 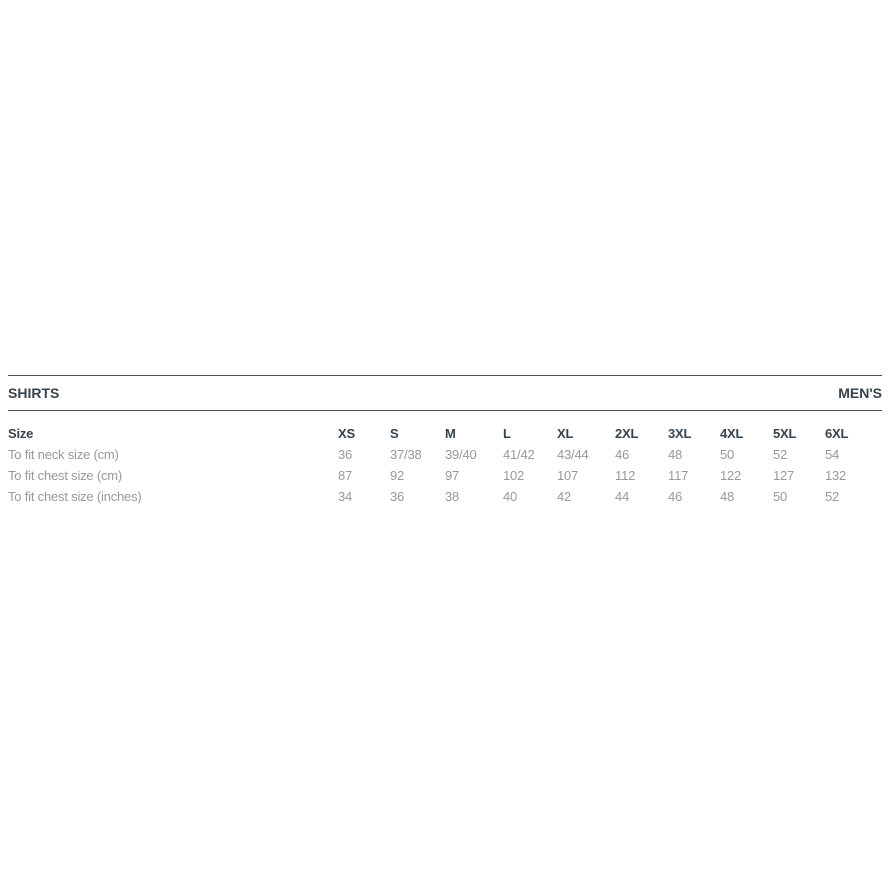 I want to click on size-col-header: L, so click(x=507, y=433).